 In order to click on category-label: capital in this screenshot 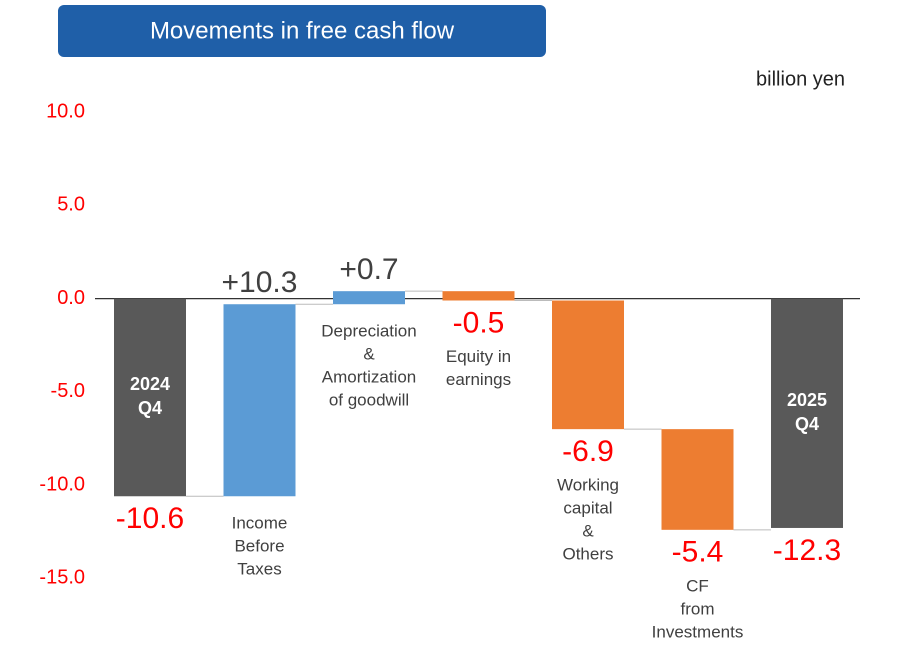, I will do `click(587, 508)`.